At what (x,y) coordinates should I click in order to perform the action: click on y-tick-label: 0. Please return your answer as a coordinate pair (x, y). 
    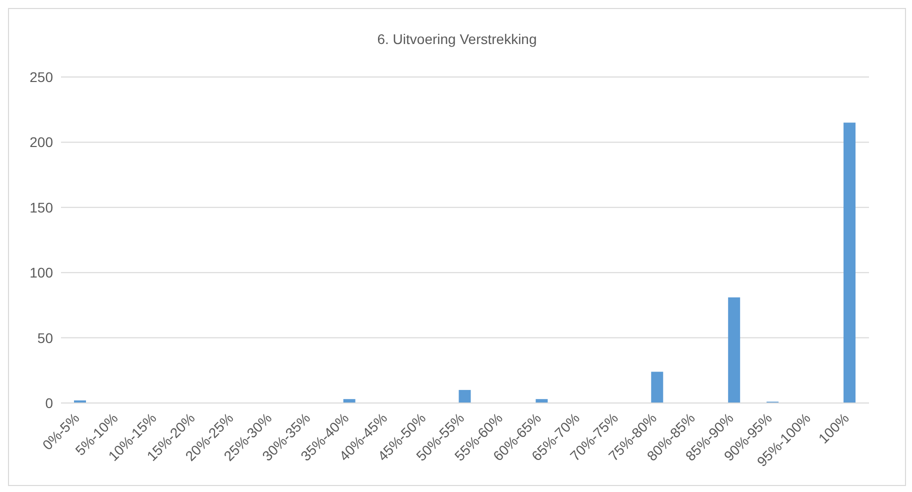
    Looking at the image, I should click on (49, 402).